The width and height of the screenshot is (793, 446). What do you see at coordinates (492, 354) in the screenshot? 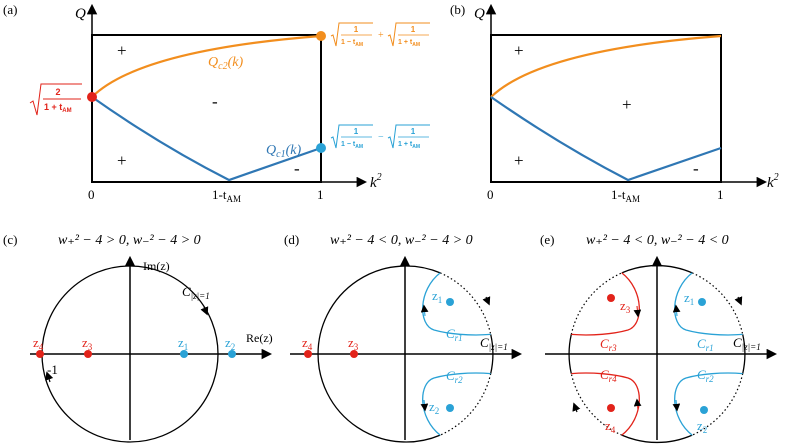
I see `panel-d-unit-circle-right` at bounding box center [492, 354].